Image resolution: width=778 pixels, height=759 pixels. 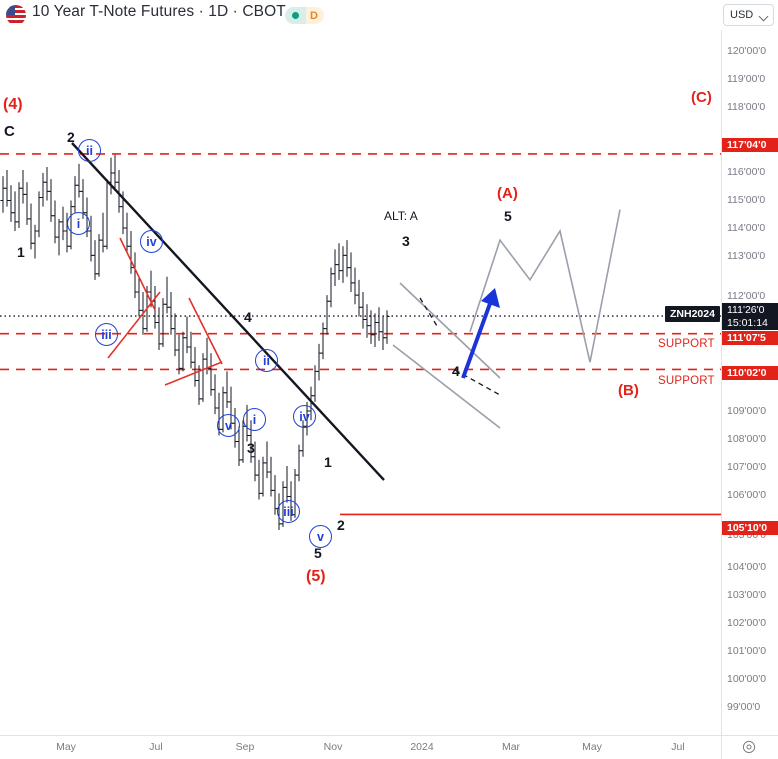 What do you see at coordinates (13, 104) in the screenshot?
I see `wave-label-4-red: (4)` at bounding box center [13, 104].